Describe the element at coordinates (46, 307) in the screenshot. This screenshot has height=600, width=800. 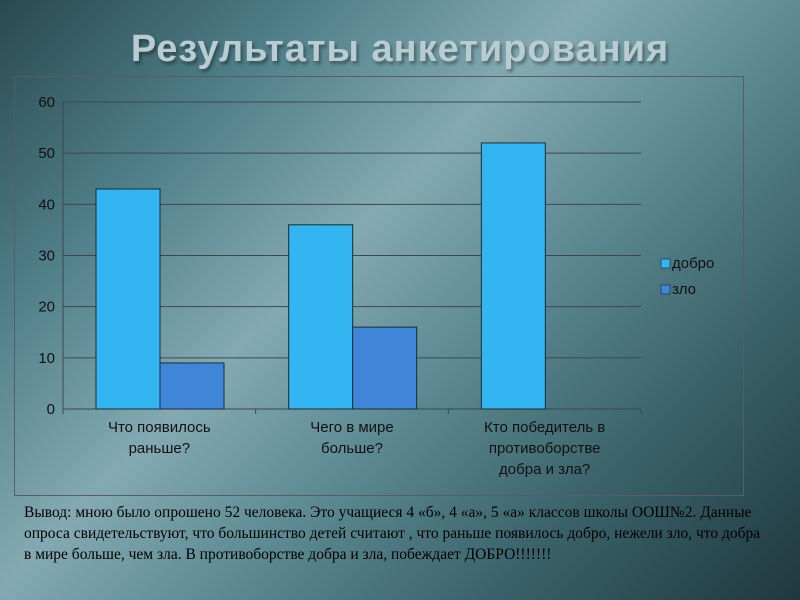
I see `y-tick-label: 20` at that location.